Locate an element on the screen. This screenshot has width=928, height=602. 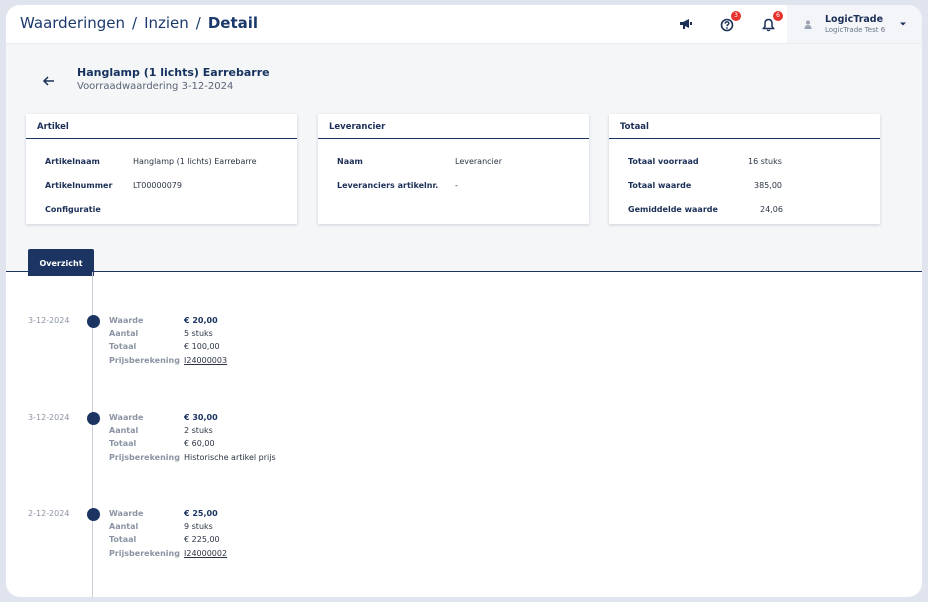
user-menu: LogicTrade LogicTrade Test 6 is located at coordinates (854, 24).